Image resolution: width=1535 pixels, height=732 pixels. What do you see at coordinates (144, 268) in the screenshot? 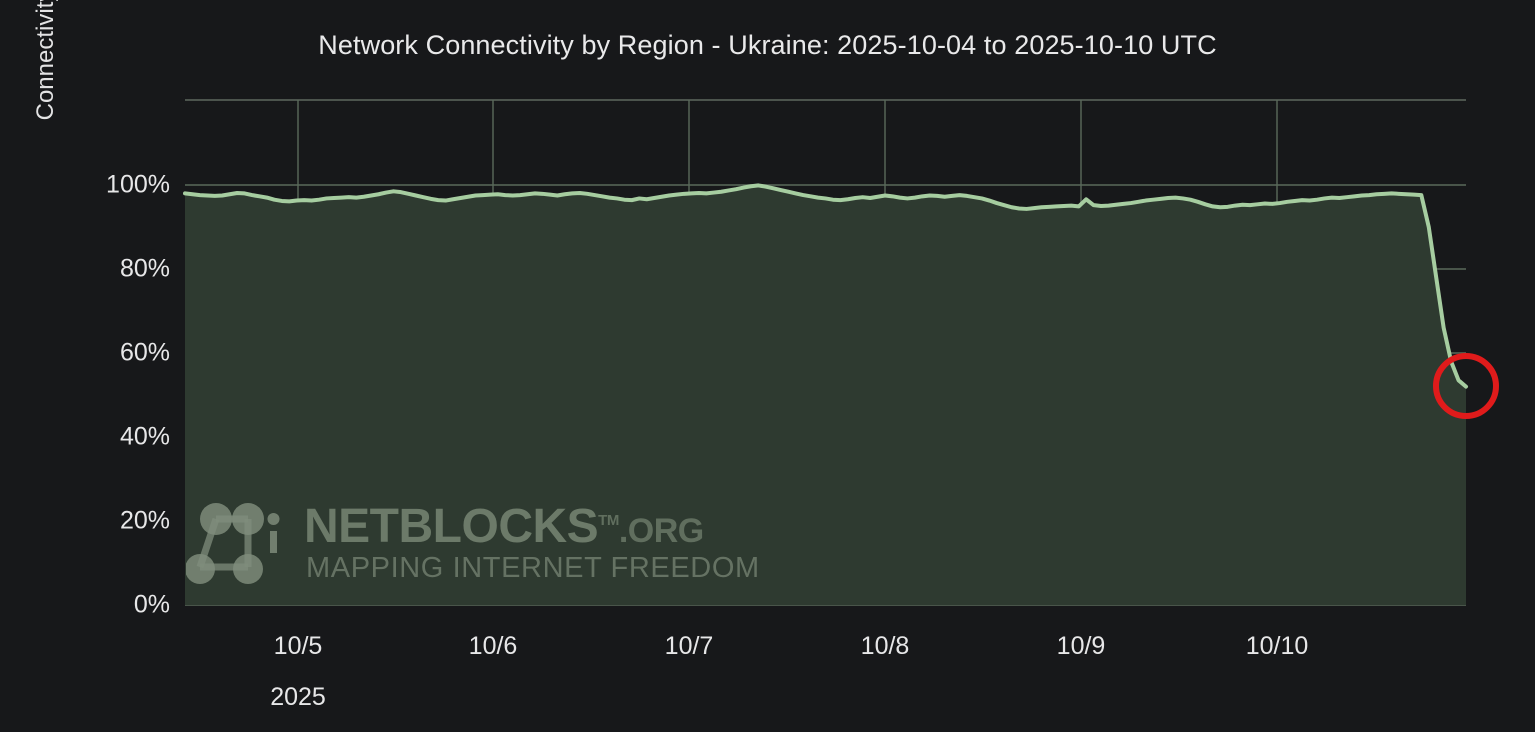
I see `y-tick-label: 80%` at bounding box center [144, 268].